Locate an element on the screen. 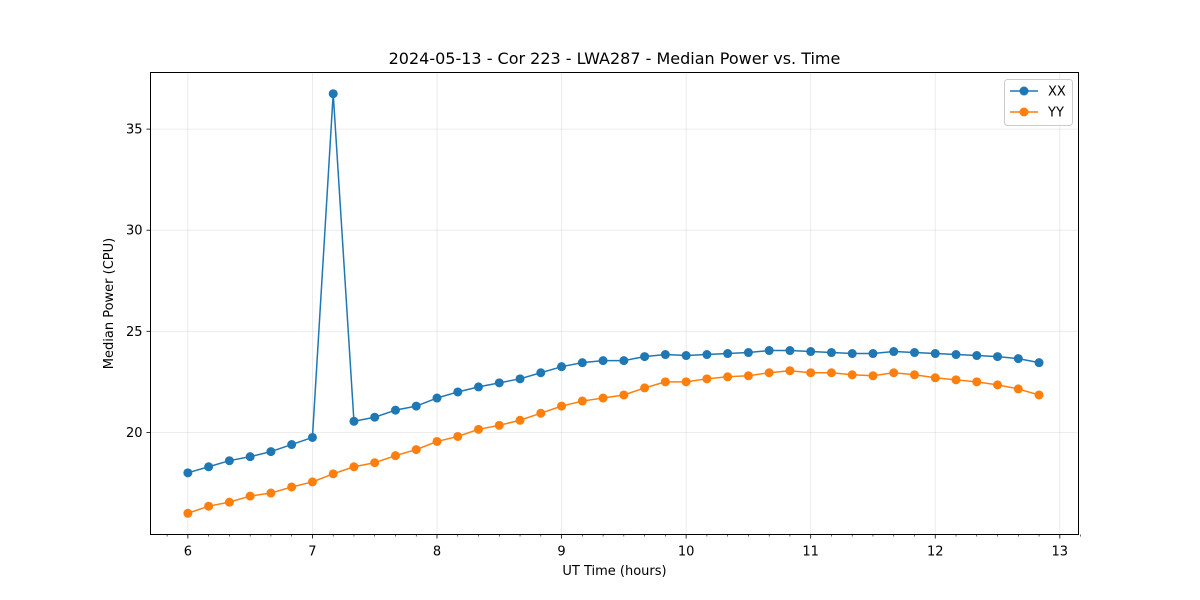 Image resolution: width=1200 pixels, height=600 pixels. y-tick-label: 35 is located at coordinates (134, 130).